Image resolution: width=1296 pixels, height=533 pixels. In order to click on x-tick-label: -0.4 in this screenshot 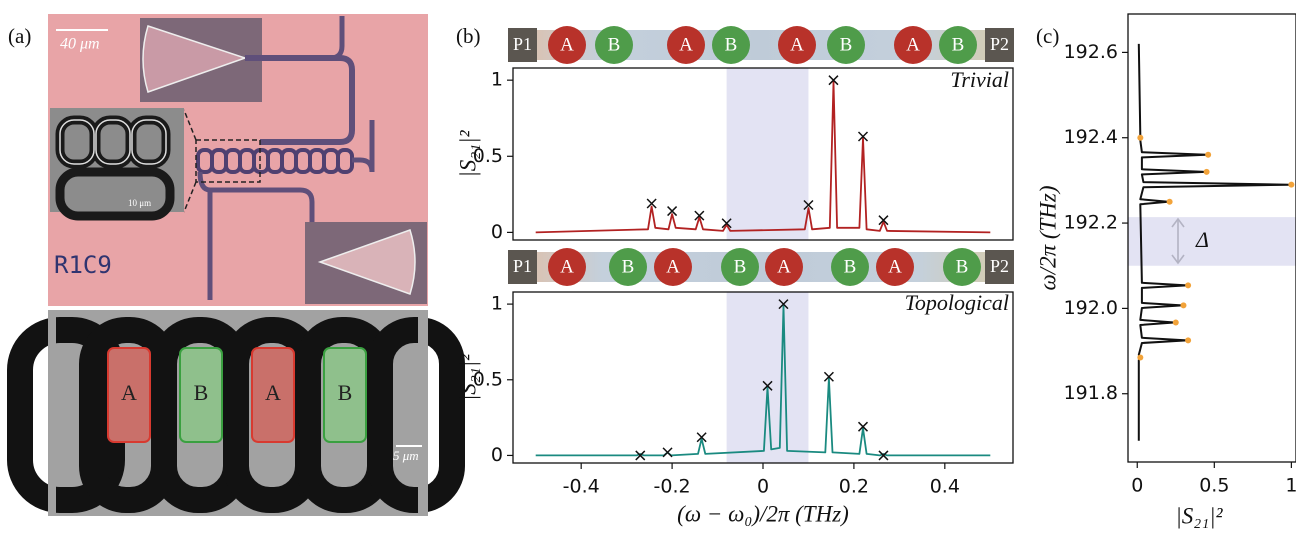, I will do `click(581, 487)`.